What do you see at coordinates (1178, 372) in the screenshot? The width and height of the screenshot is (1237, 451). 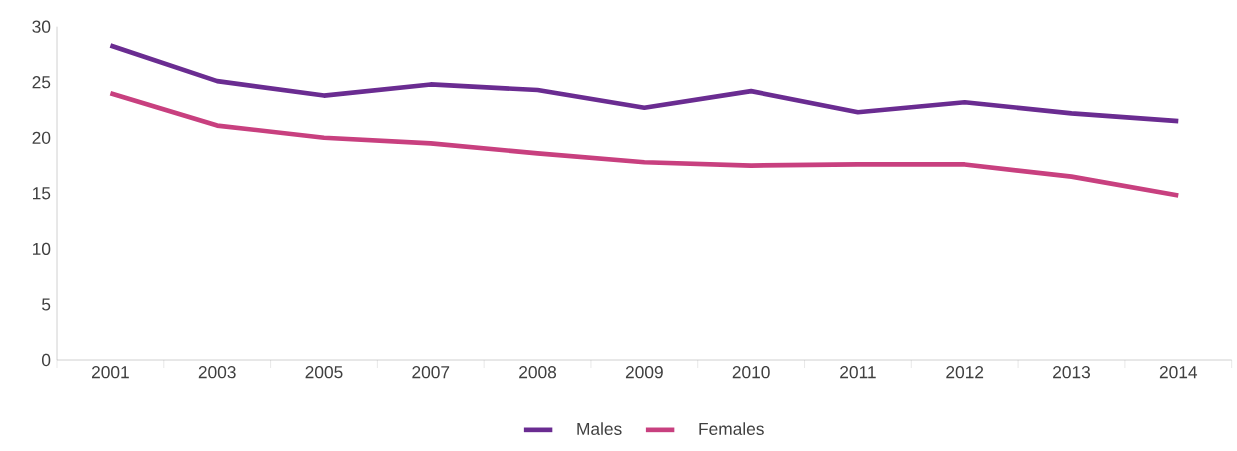 I see `x-tick-label: 2014` at bounding box center [1178, 372].